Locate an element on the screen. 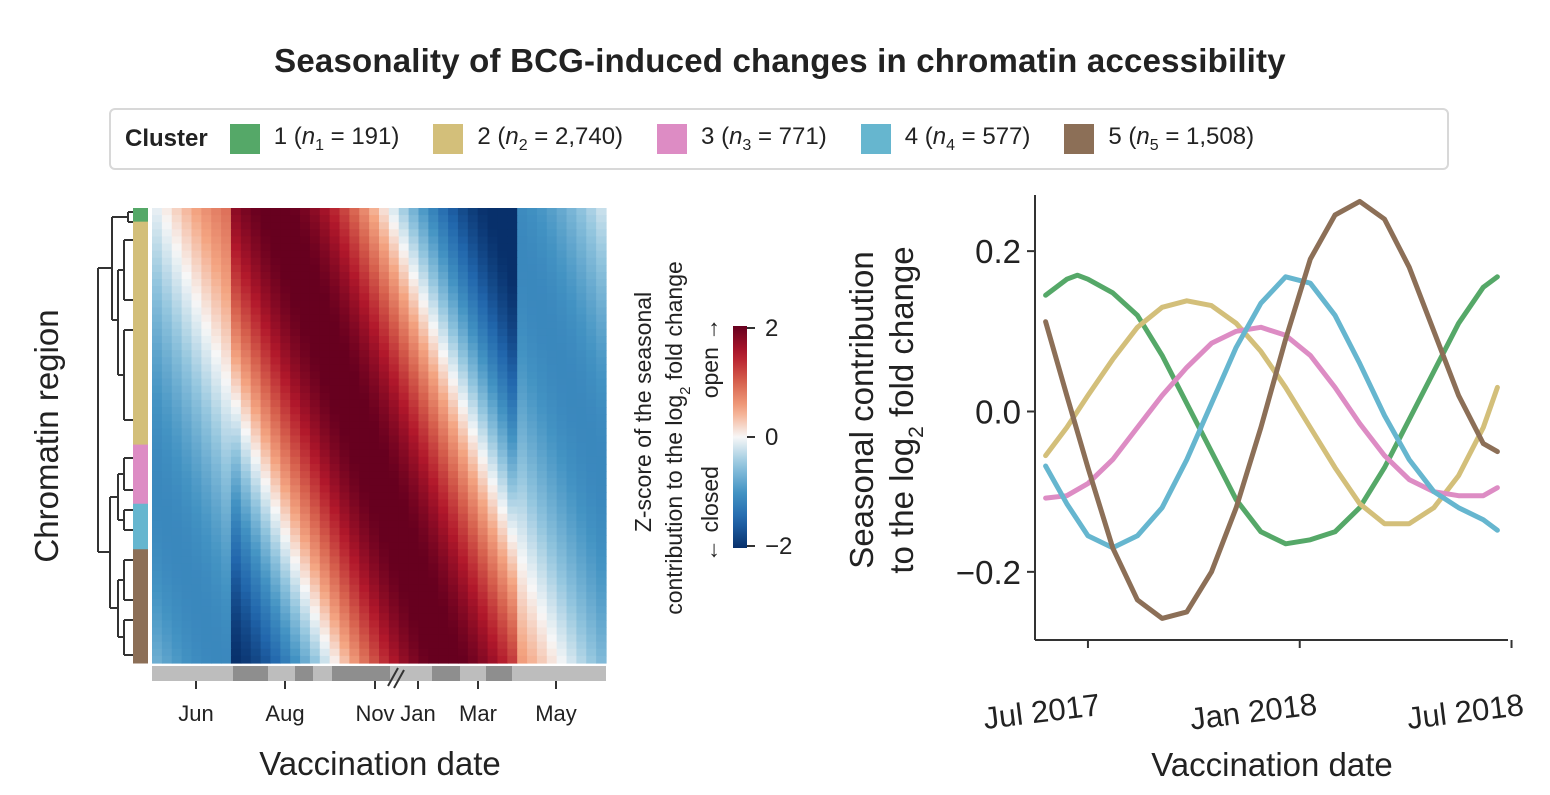 The width and height of the screenshot is (1550, 795). dendrogram is located at coordinates (115, 433).